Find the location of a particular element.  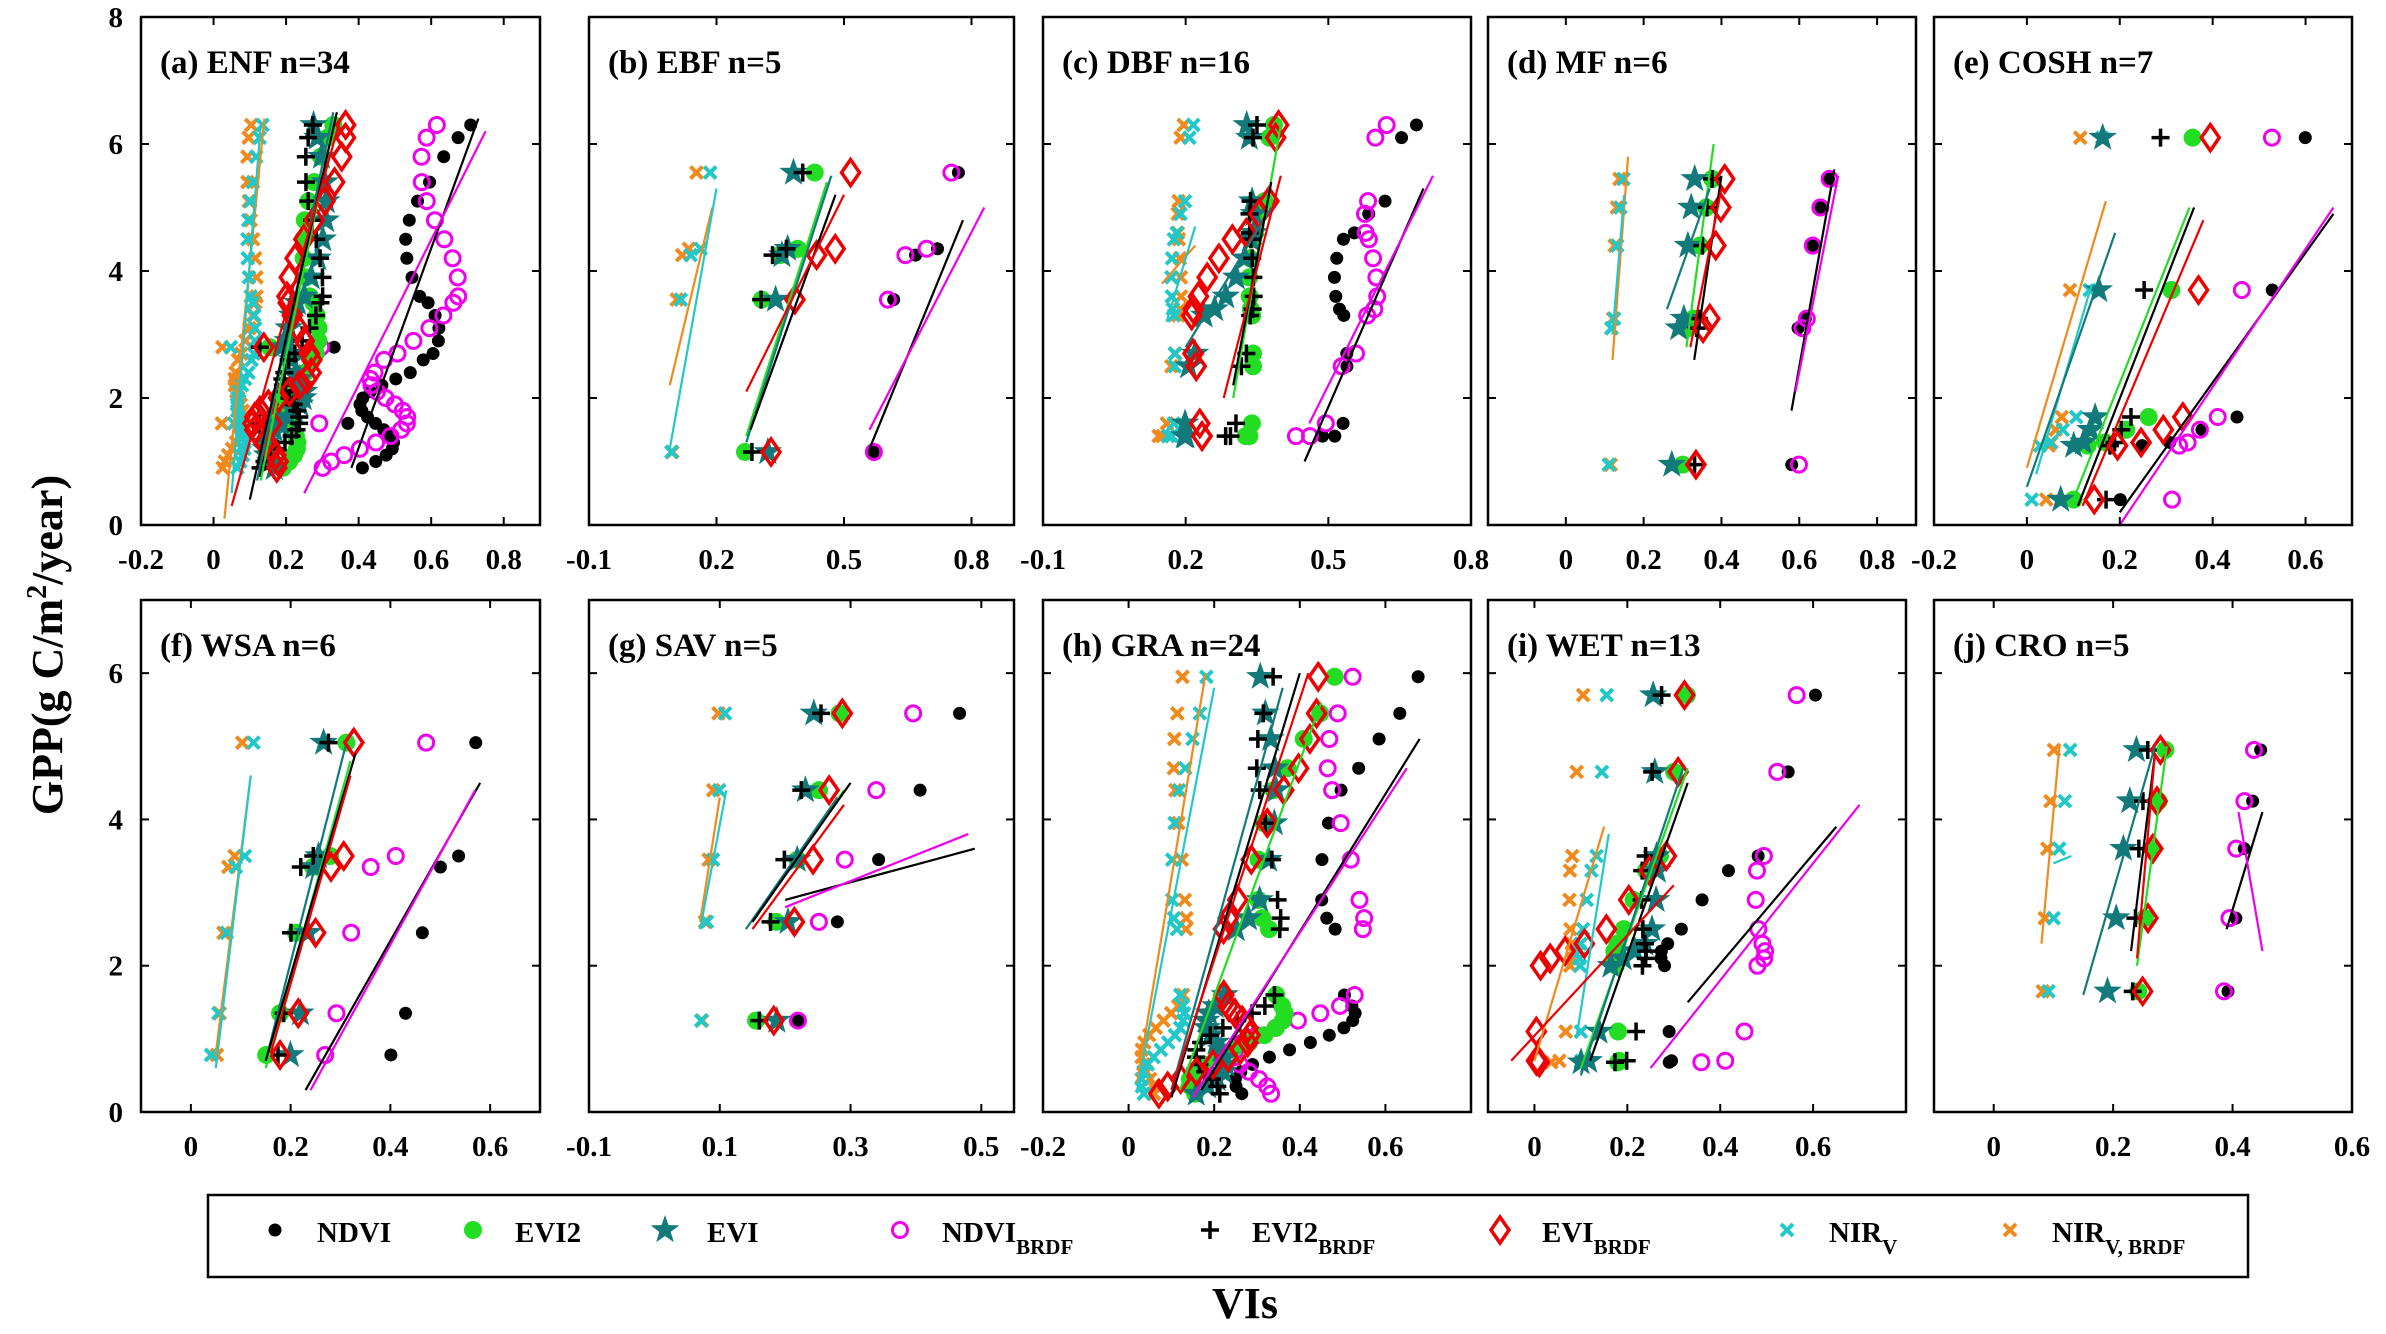

x-tick-label: 0.6 is located at coordinates (431, 560).